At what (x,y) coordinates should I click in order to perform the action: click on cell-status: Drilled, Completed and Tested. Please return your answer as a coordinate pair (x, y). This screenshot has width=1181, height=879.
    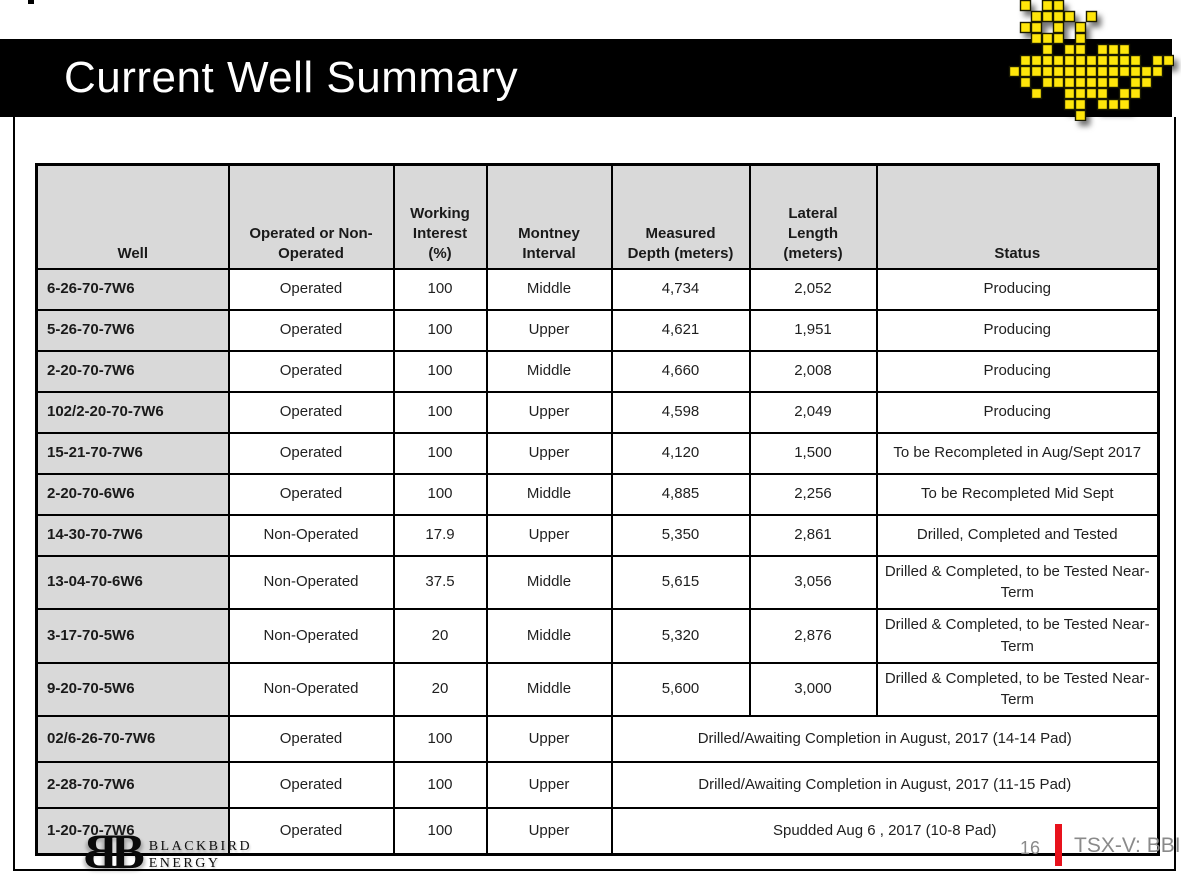
    Looking at the image, I should click on (1017, 535).